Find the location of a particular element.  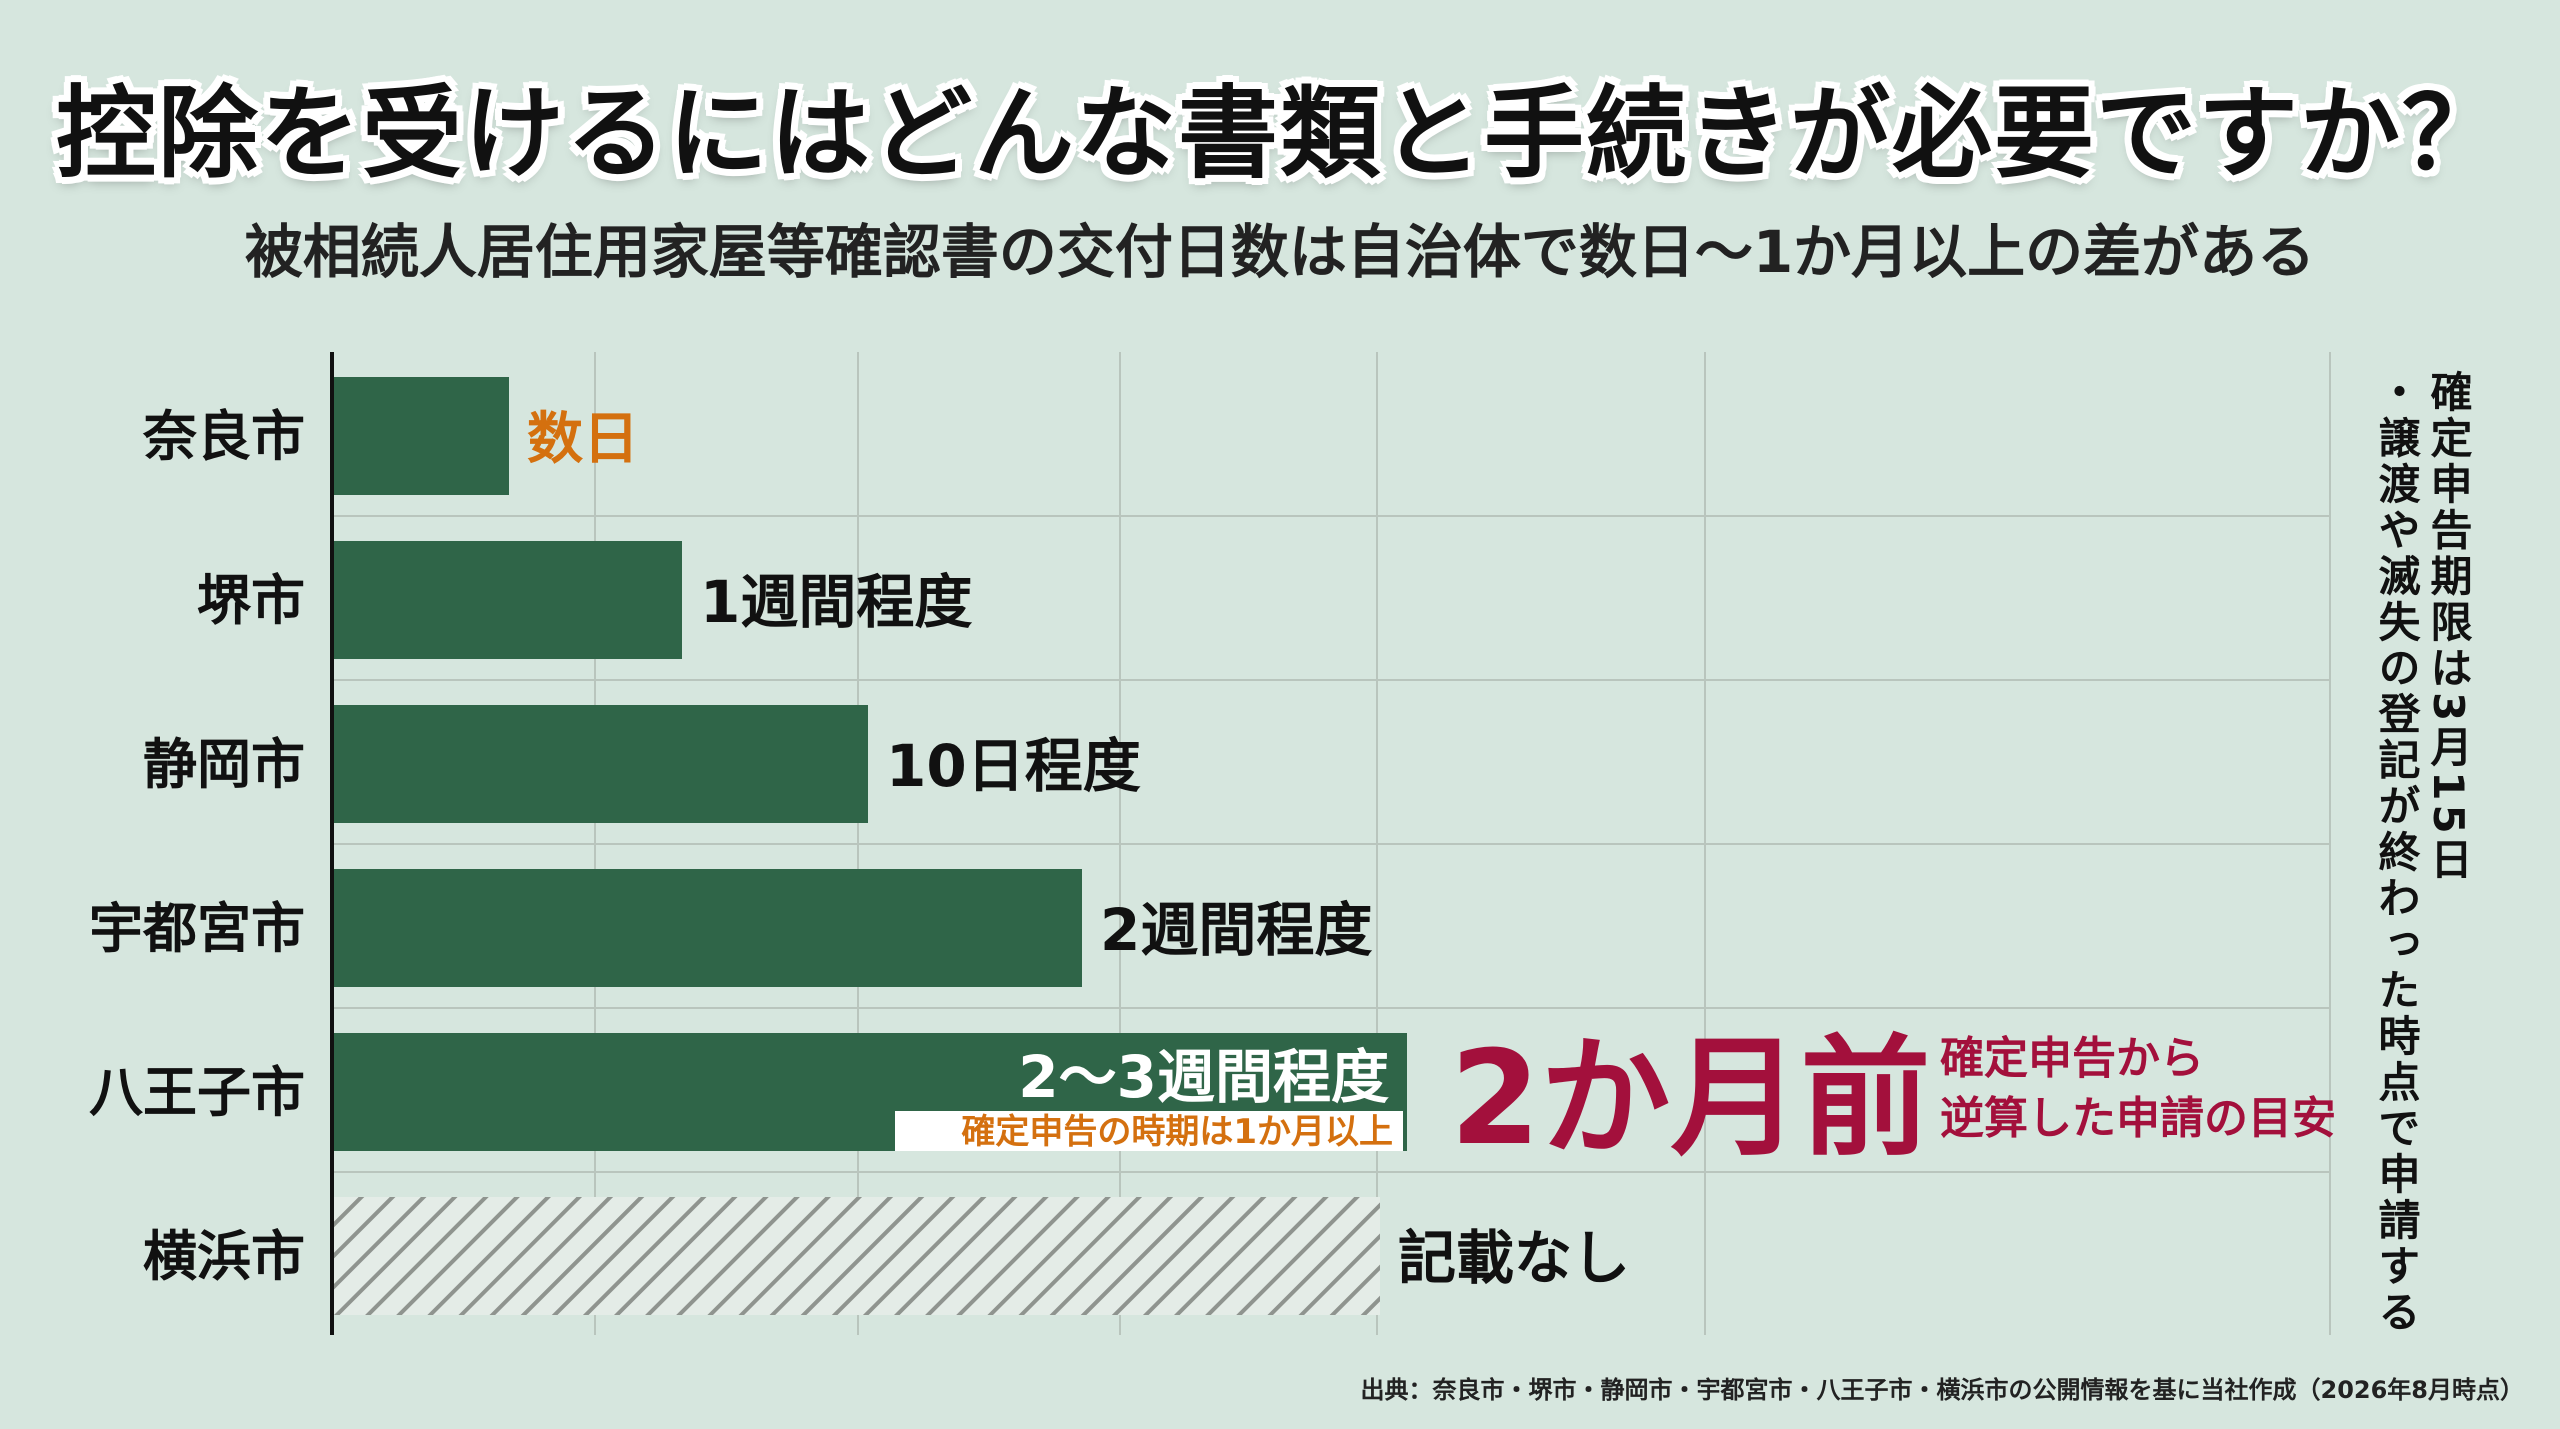

highlight-side-text: 逆算した申請の目安 is located at coordinates (2138, 1118).